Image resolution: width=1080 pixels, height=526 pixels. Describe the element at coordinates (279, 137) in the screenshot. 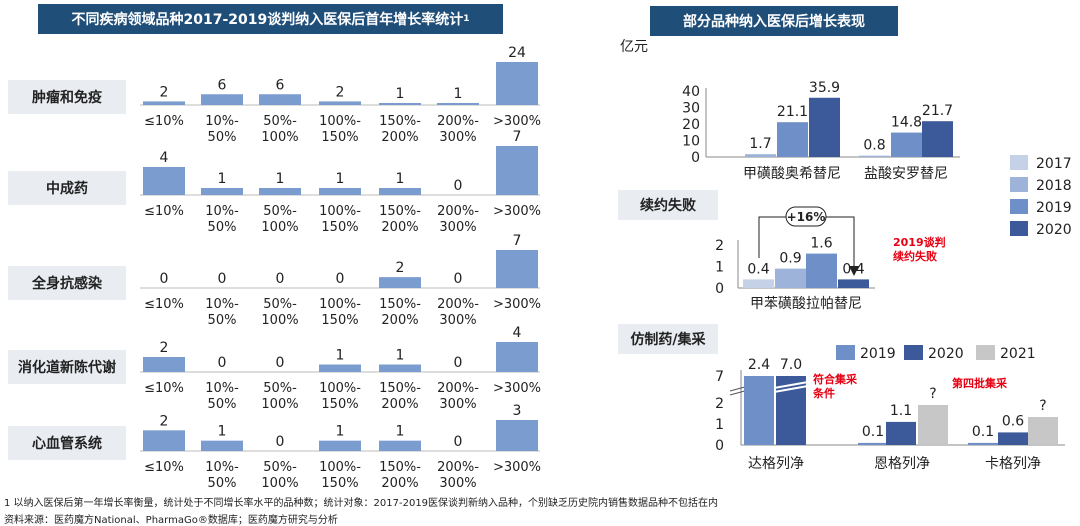

I see `tick-label-row0-col2-l1: 100%` at that location.